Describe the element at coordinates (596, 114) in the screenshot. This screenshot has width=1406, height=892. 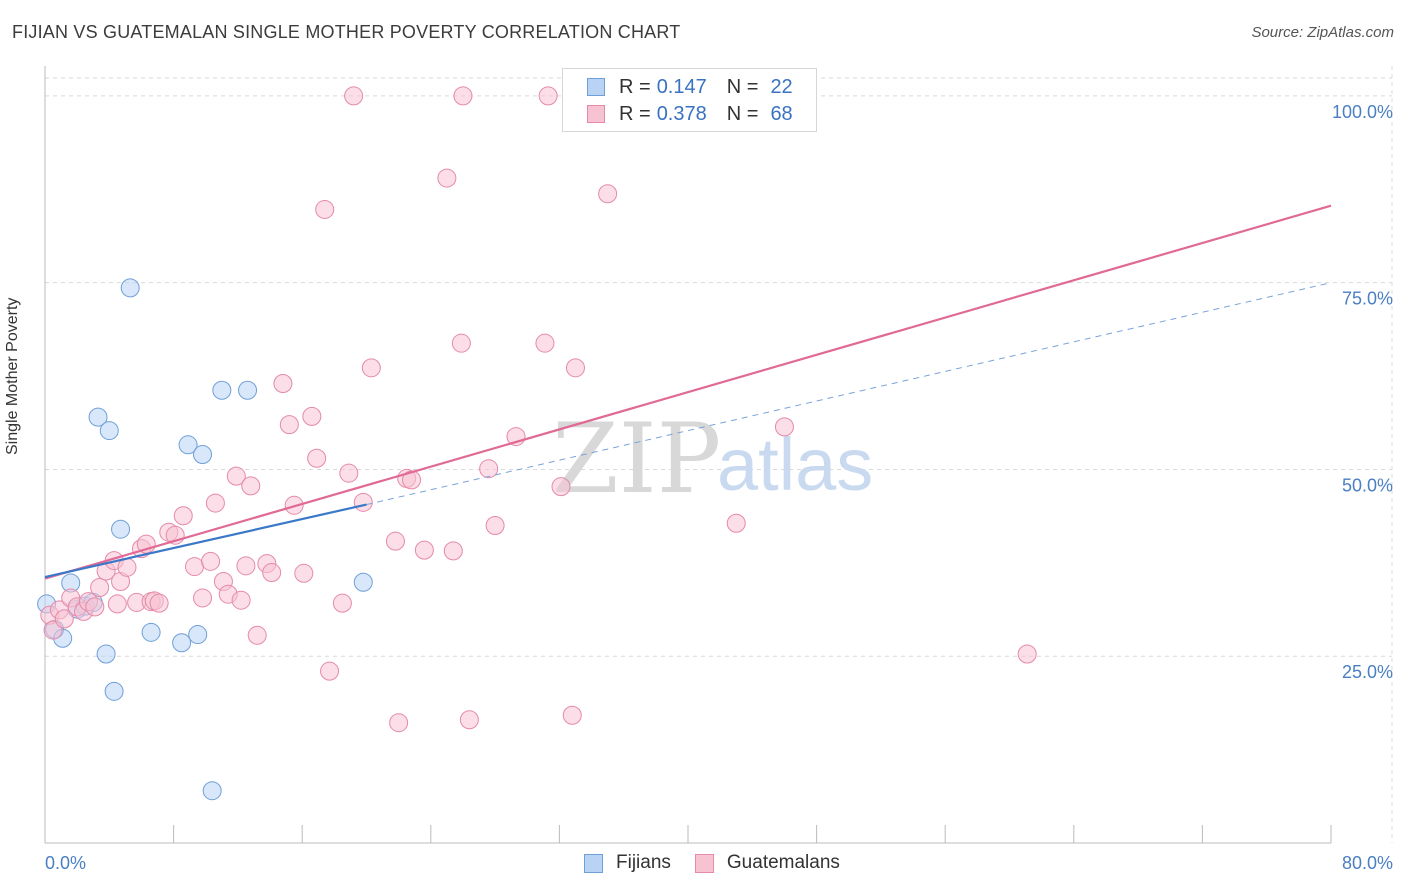
I see `guatemalans-swatch` at that location.